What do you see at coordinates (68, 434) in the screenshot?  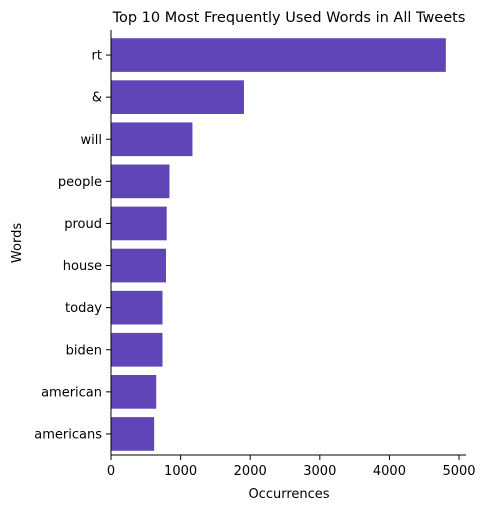 I see `y-tick-label: americans` at bounding box center [68, 434].